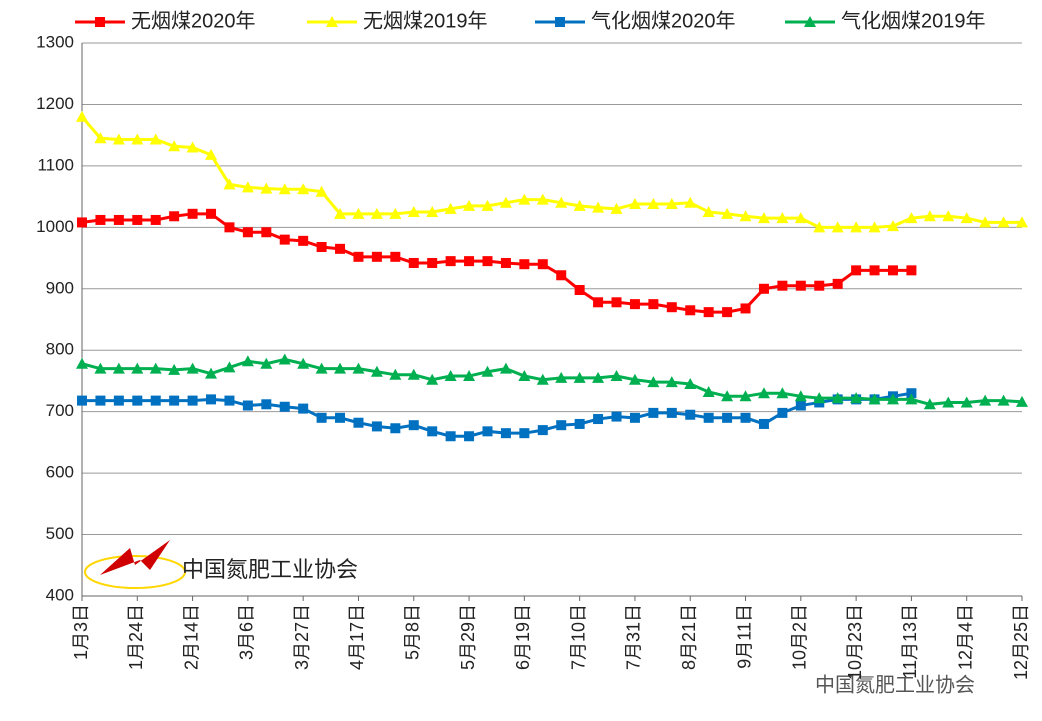  Describe the element at coordinates (357, 637) in the screenshot. I see `x-tick-label: 4月17日` at that location.